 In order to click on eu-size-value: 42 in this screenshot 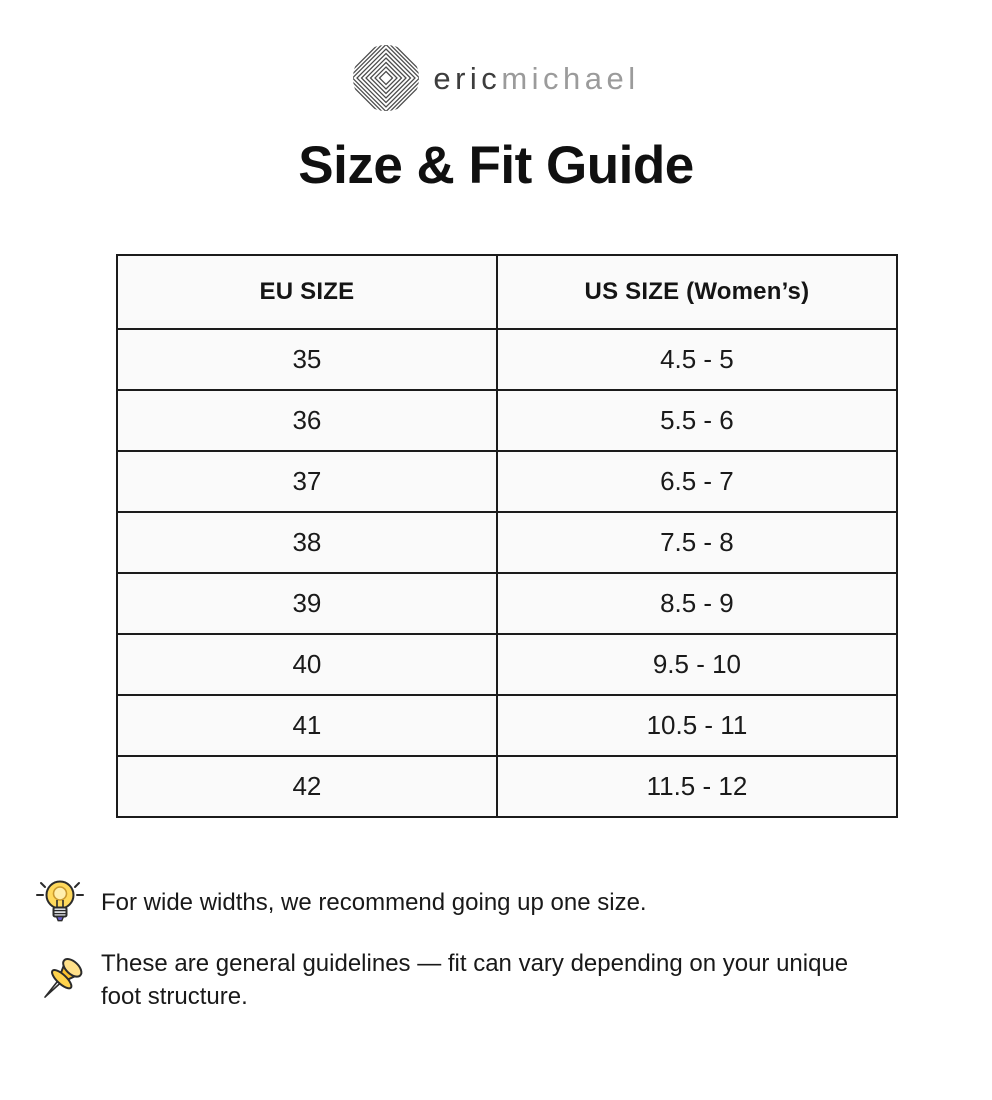, I will do `click(307, 786)`.